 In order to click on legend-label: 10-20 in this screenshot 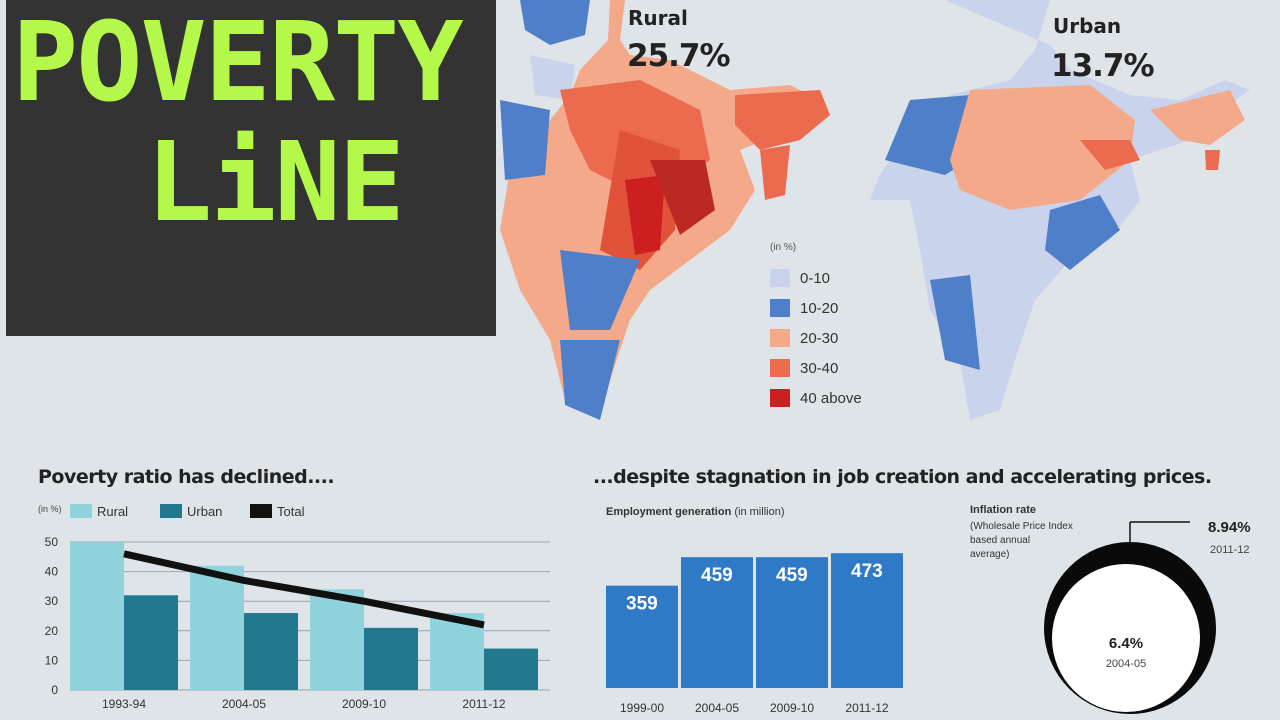, I will do `click(819, 308)`.